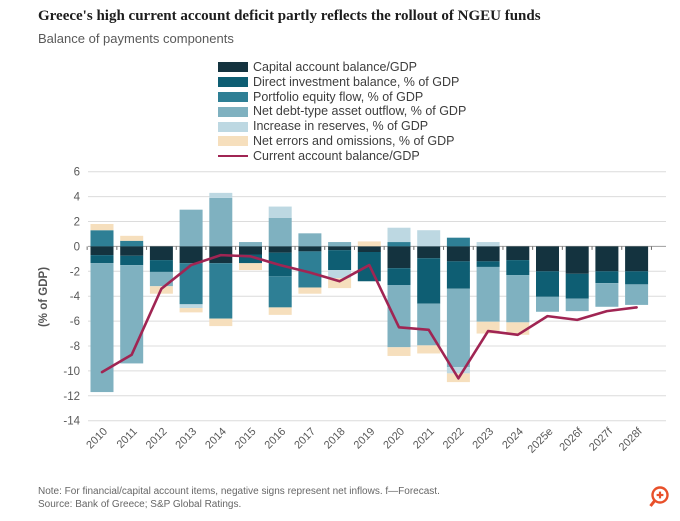 The image size is (680, 521). What do you see at coordinates (513, 439) in the screenshot?
I see `x-tick-label: 2024` at bounding box center [513, 439].